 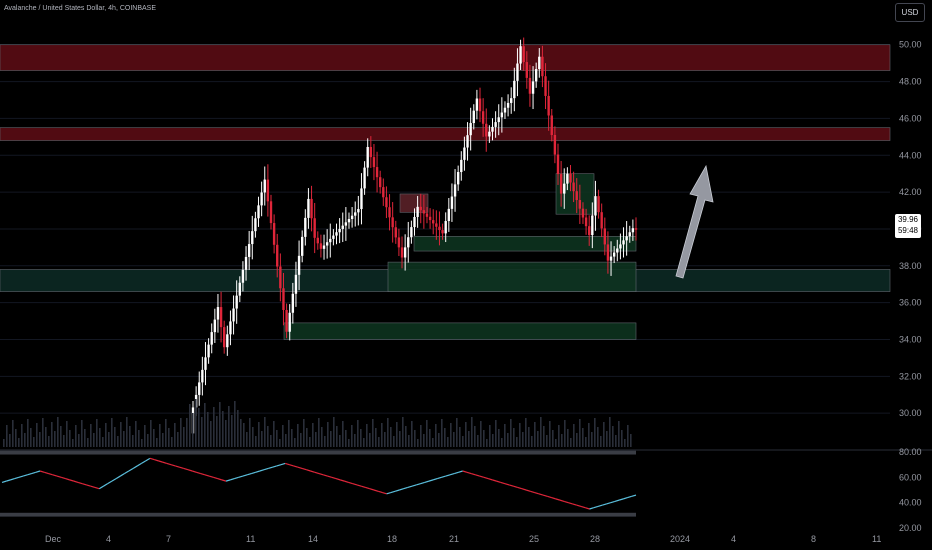 What do you see at coordinates (318, 514) in the screenshot?
I see `rsi-oversold-band` at bounding box center [318, 514].